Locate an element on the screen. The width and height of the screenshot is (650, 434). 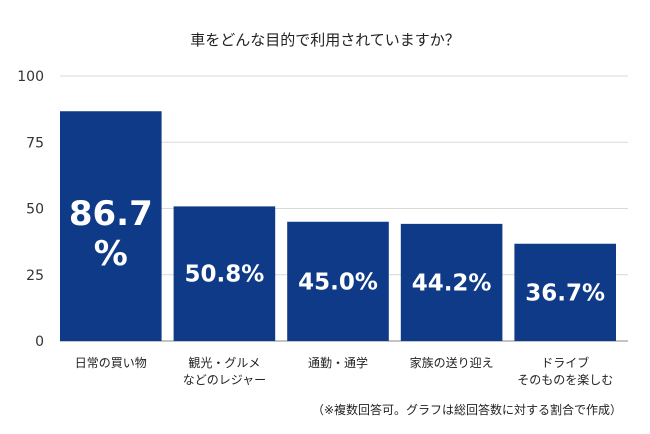
y-tick-label: 0 is located at coordinates (39, 342).